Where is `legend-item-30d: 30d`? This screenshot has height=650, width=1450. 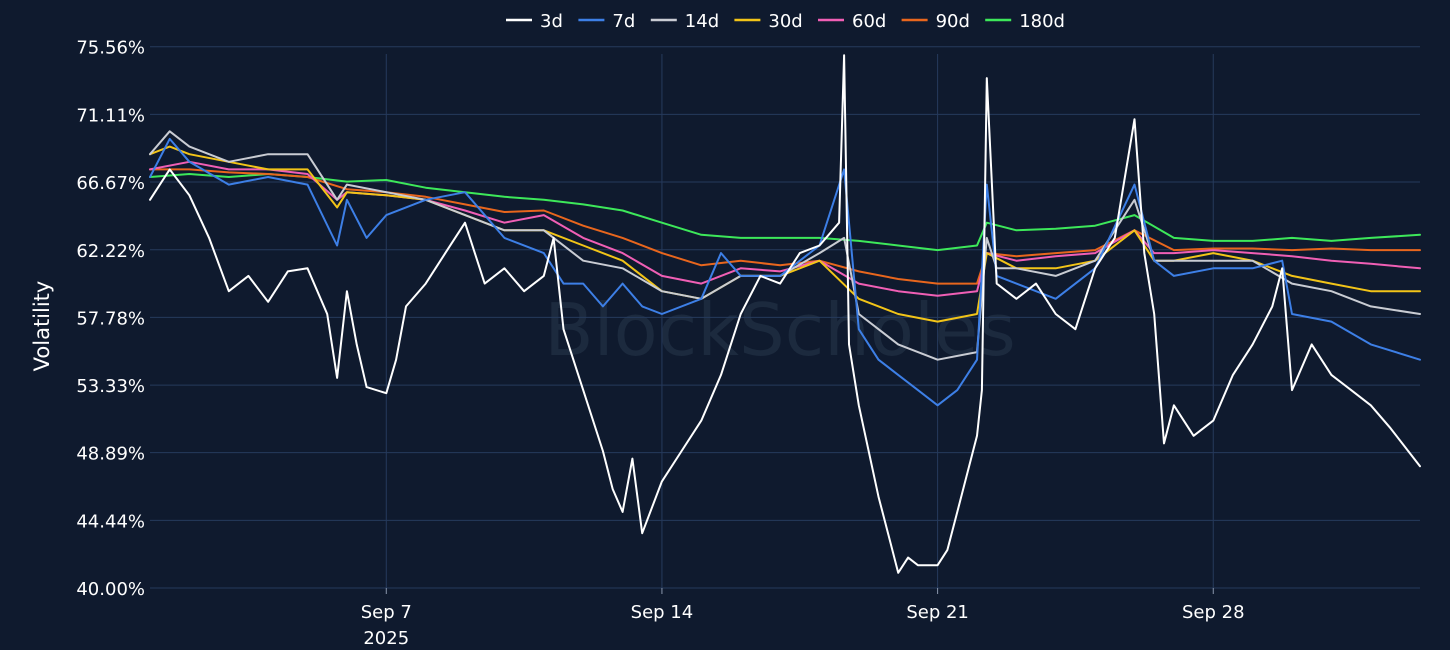 legend-item-30d: 30d is located at coordinates (768, 21).